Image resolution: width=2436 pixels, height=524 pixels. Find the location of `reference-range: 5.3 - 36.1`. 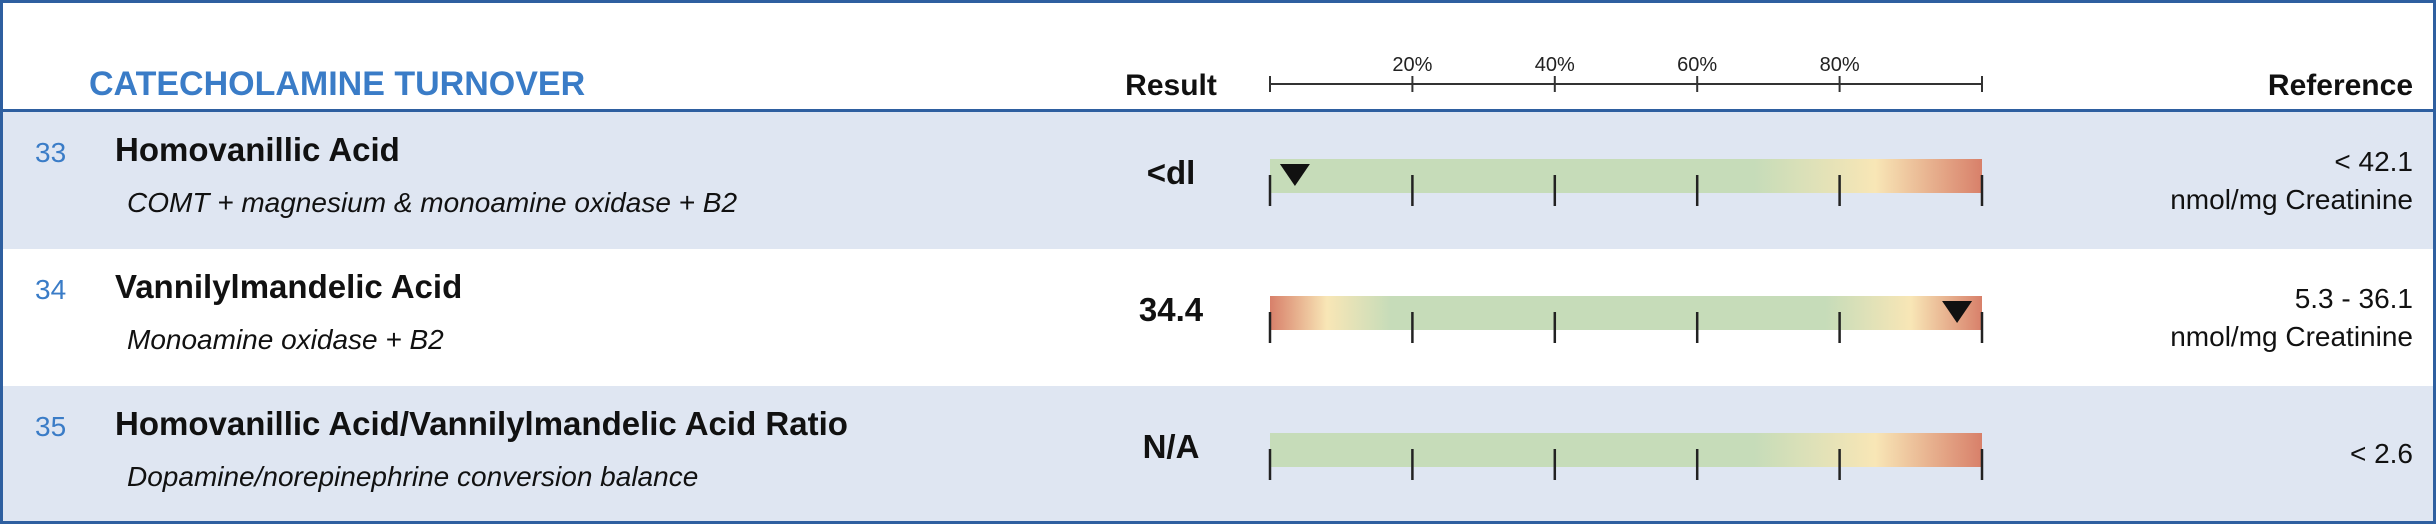

reference-range: 5.3 - 36.1 is located at coordinates (2353, 298).